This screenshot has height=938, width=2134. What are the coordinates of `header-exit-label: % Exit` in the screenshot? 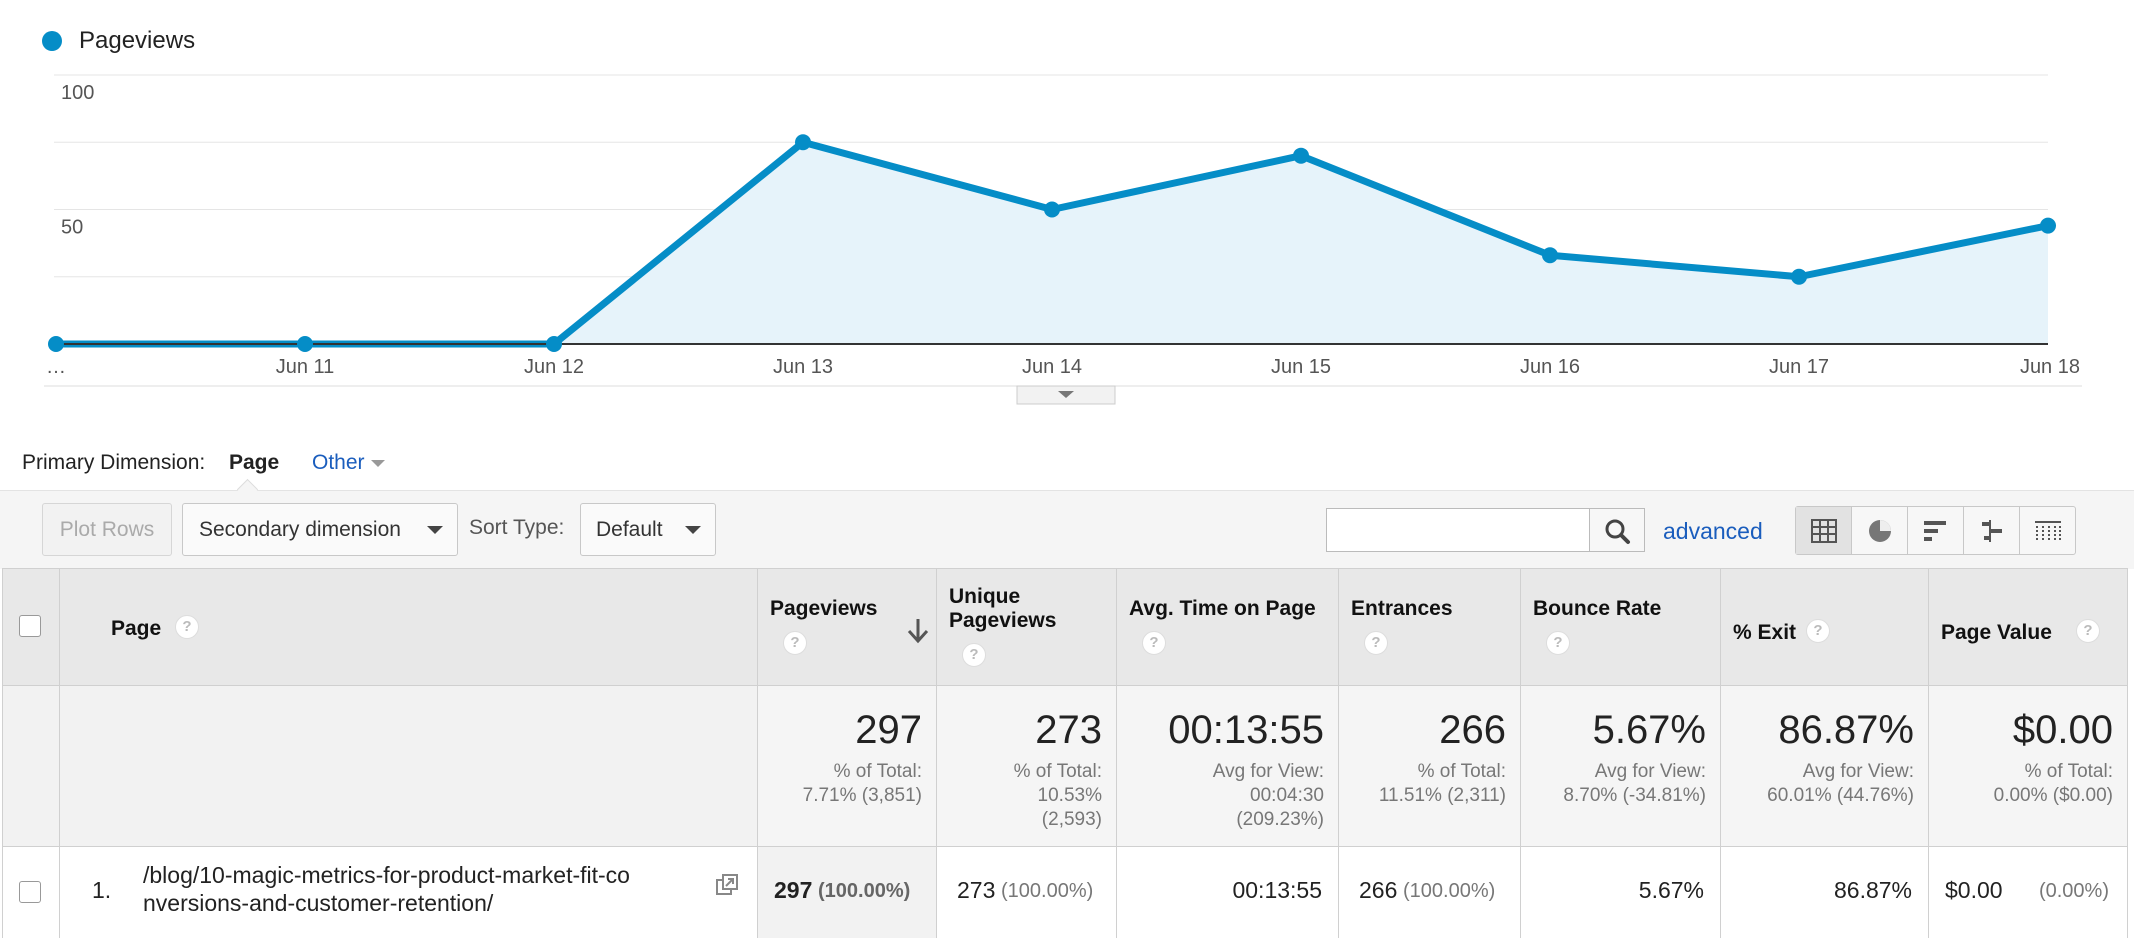 It's located at (1765, 632).